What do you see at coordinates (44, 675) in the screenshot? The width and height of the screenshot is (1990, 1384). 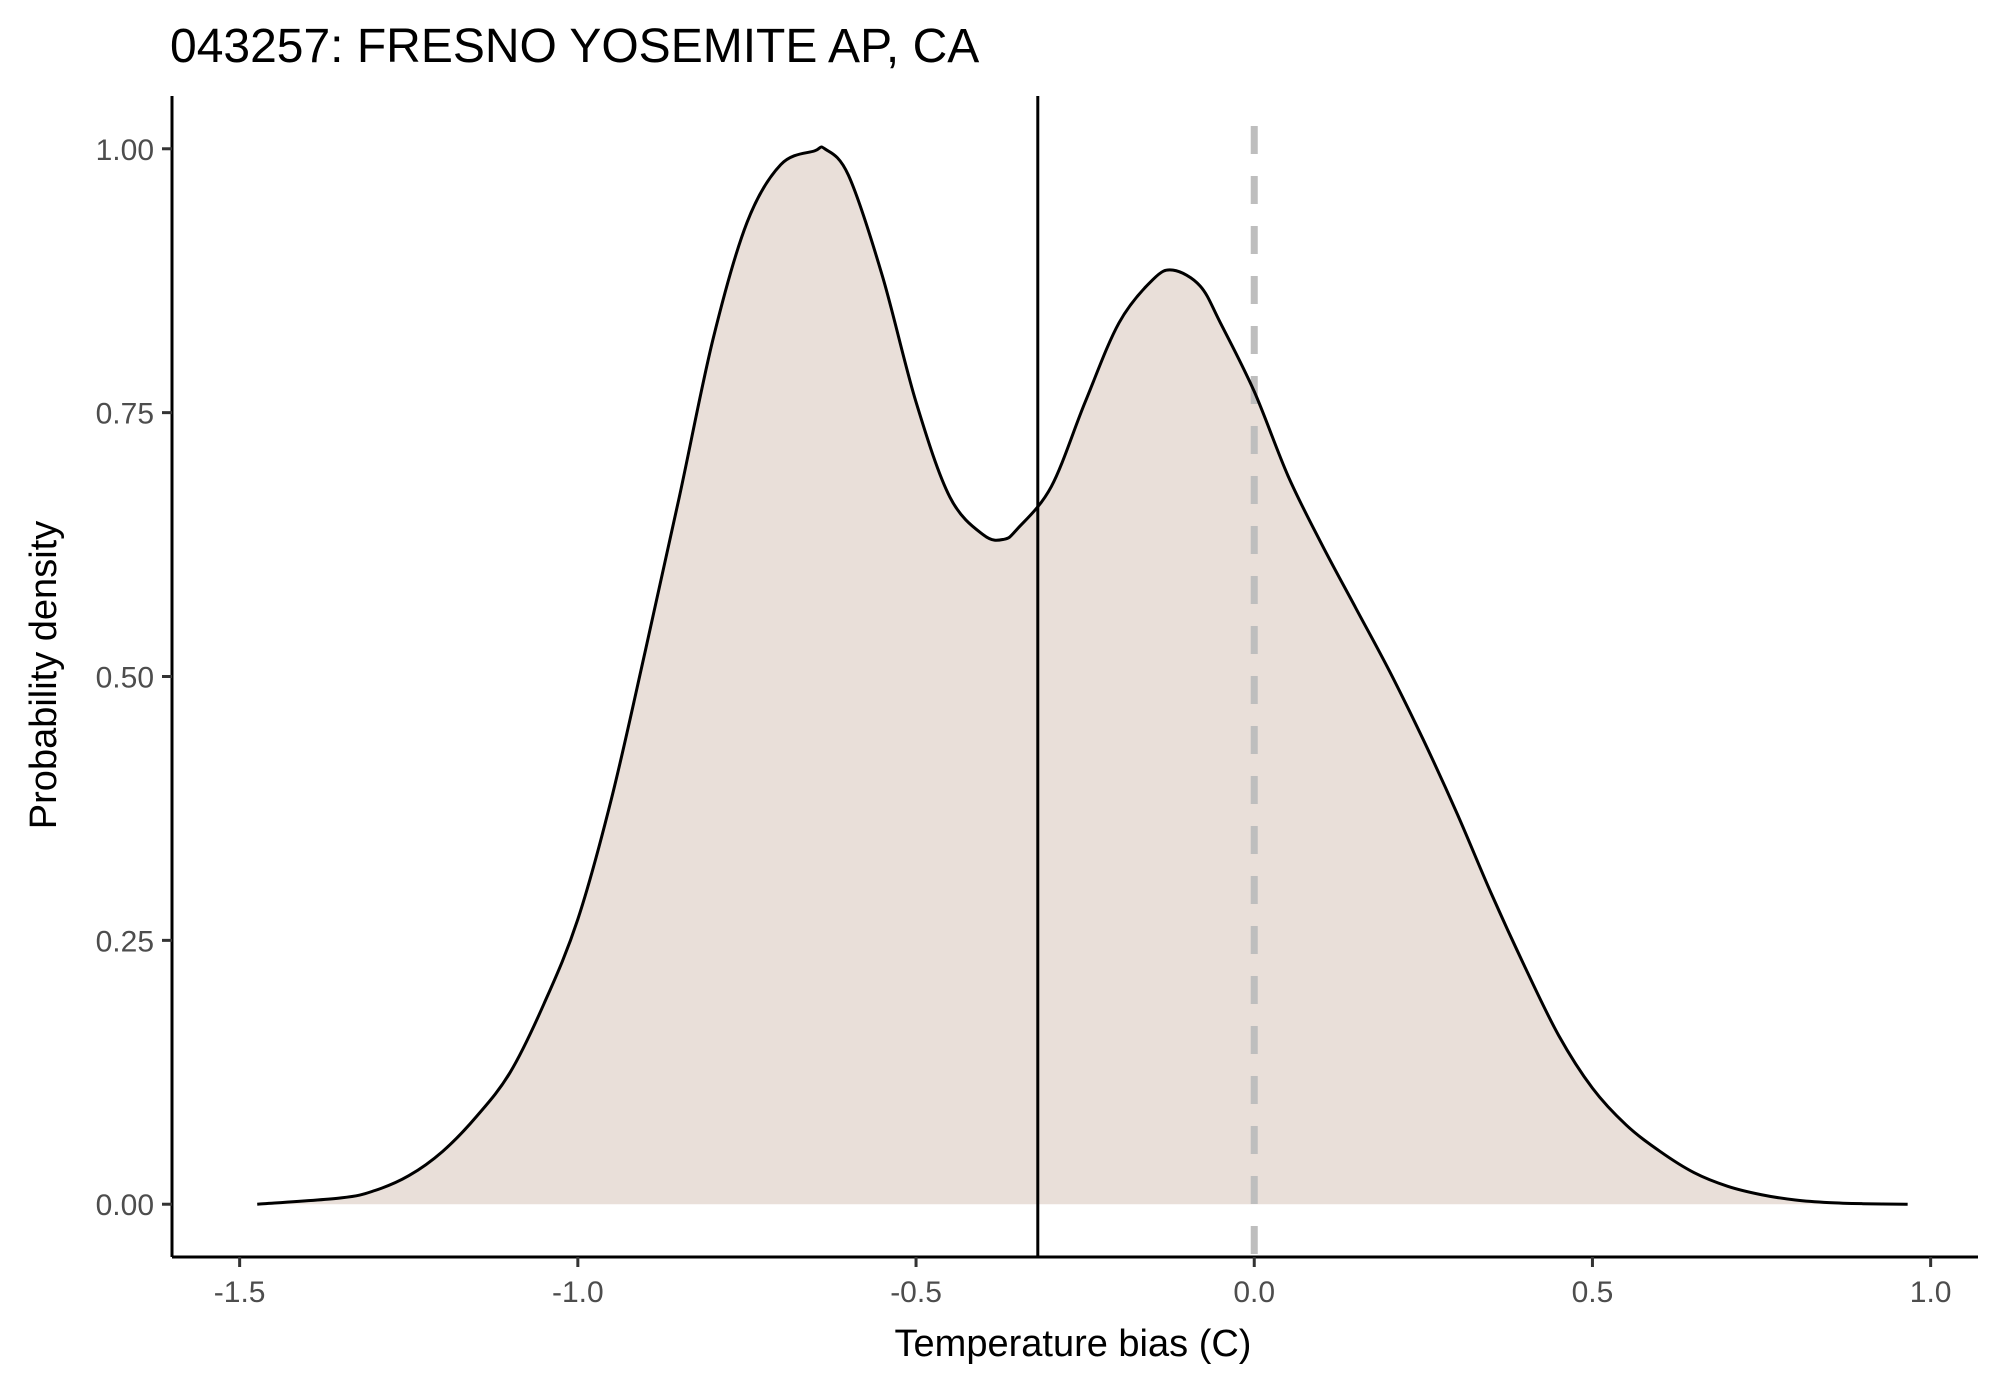 I see `y-axis-title: Probability density` at bounding box center [44, 675].